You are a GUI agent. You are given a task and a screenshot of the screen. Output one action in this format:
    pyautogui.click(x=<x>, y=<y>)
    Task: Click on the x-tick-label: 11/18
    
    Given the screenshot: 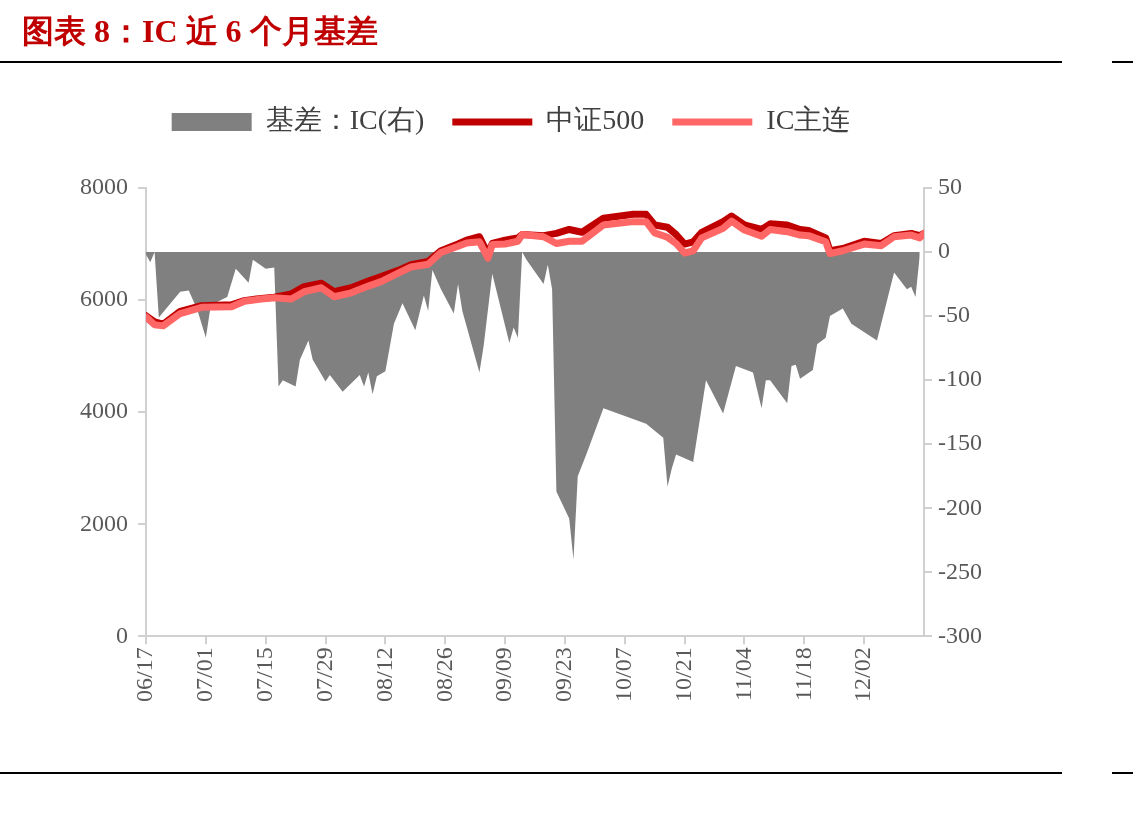 What is the action you would take?
    pyautogui.click(x=802, y=674)
    